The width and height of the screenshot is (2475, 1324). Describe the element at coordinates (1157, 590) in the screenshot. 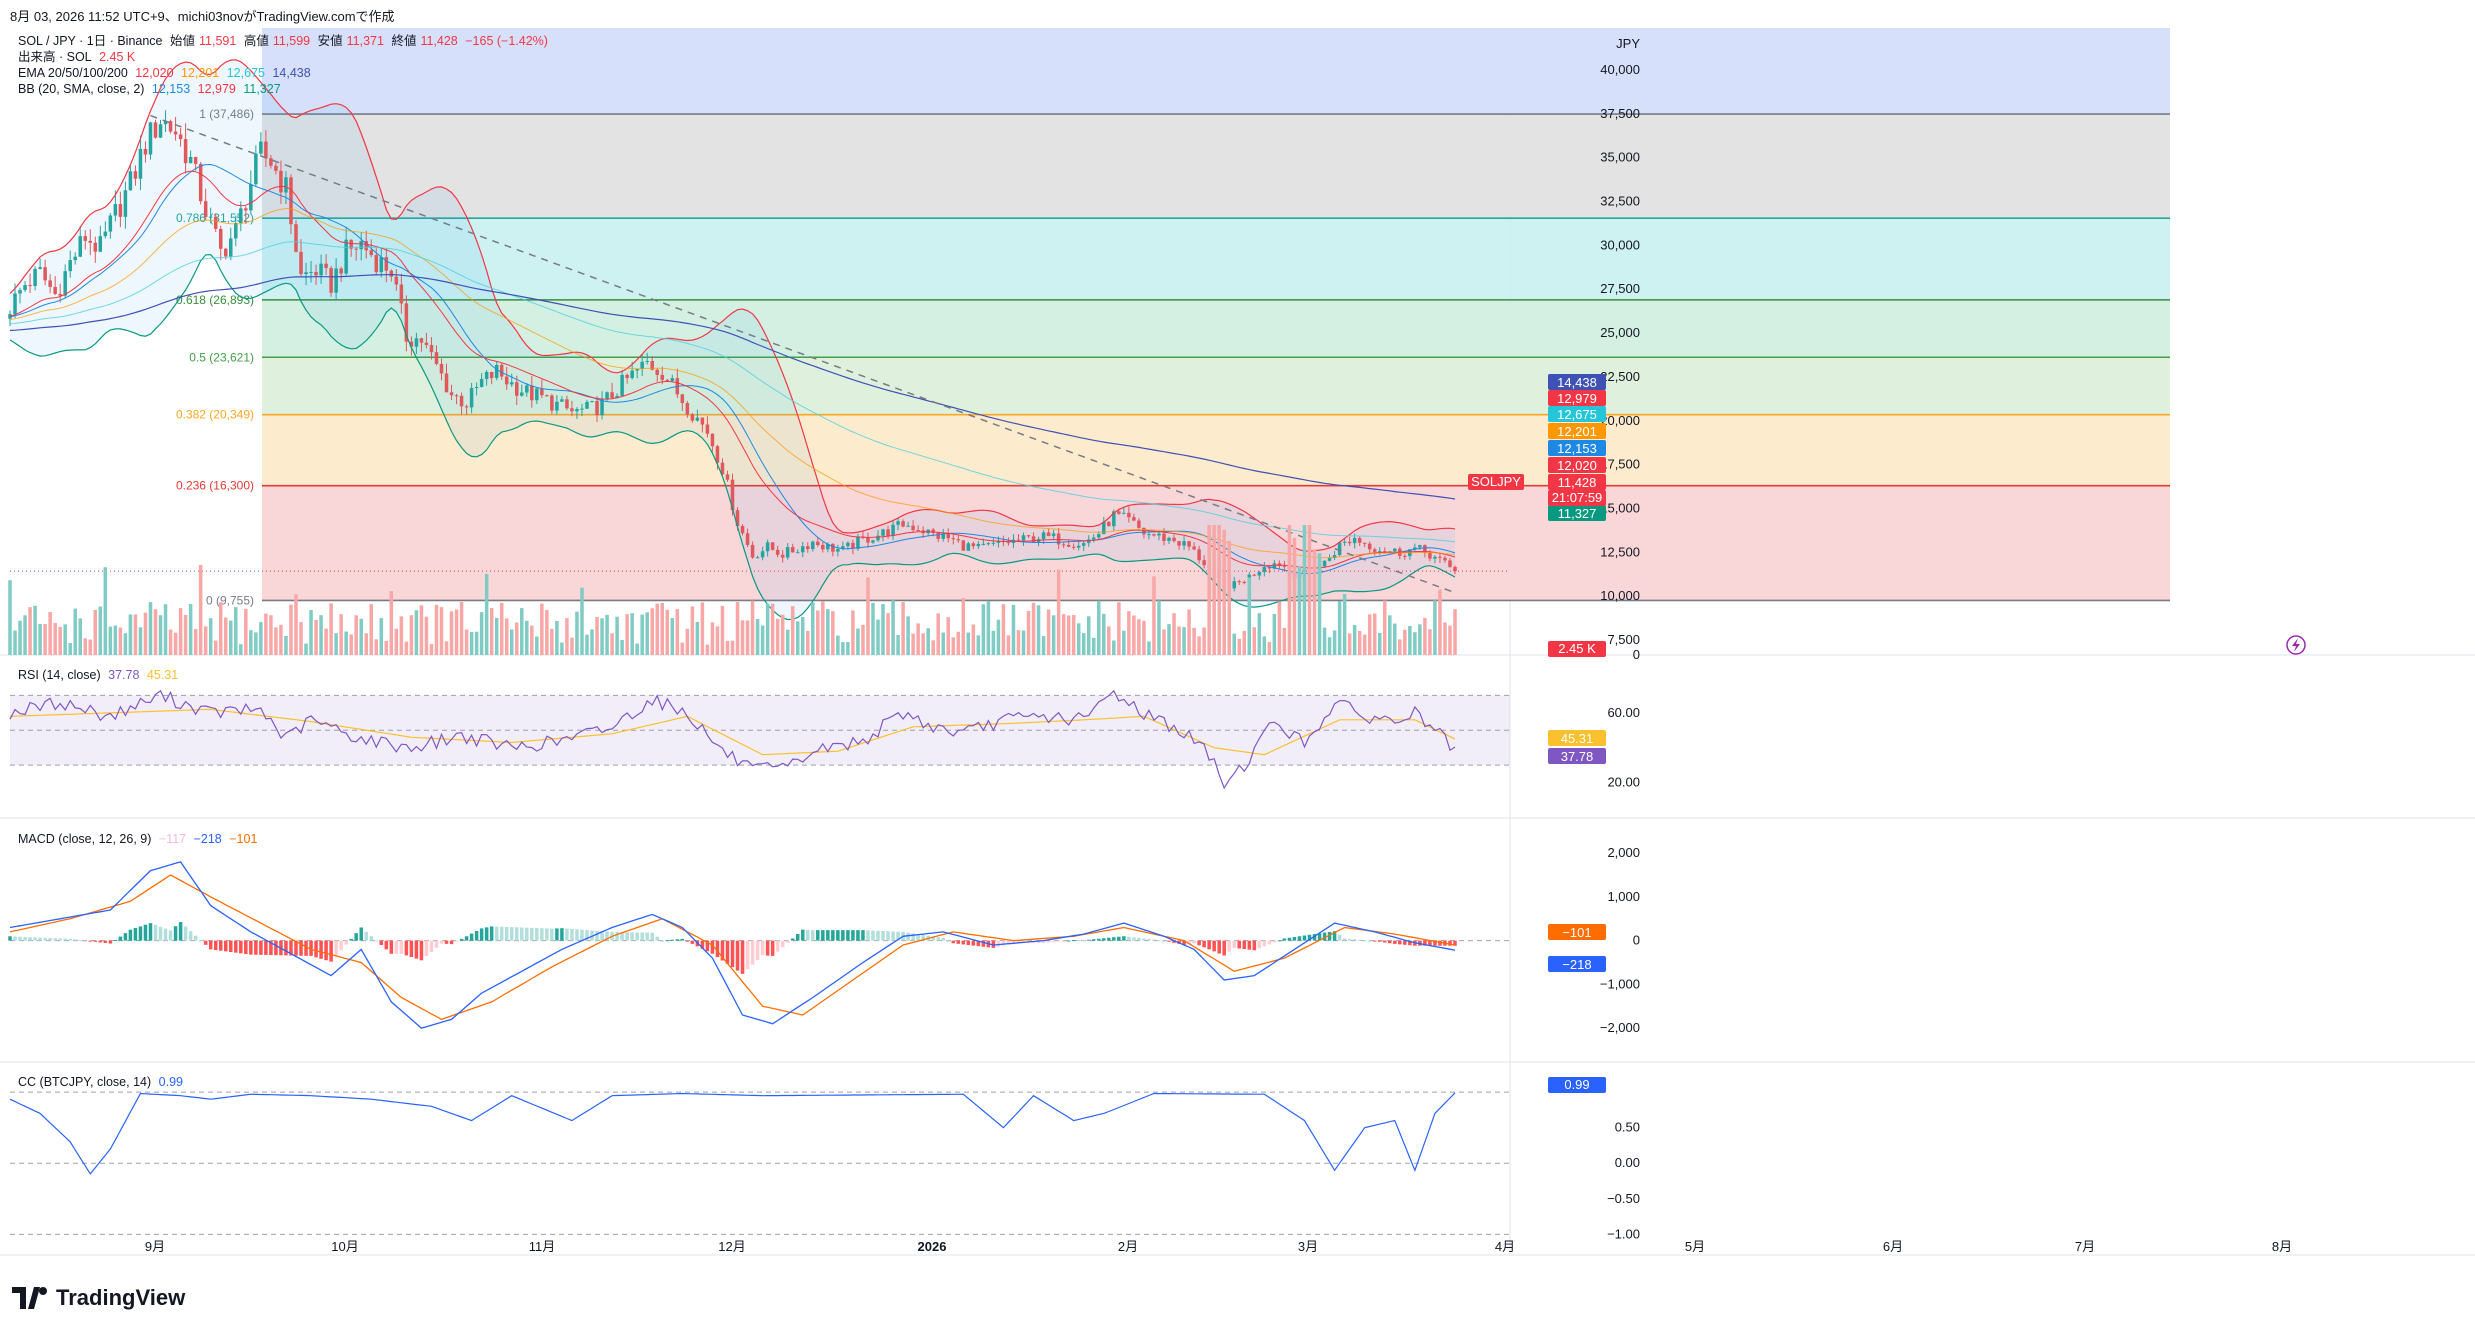

I see `volume-pane` at that location.